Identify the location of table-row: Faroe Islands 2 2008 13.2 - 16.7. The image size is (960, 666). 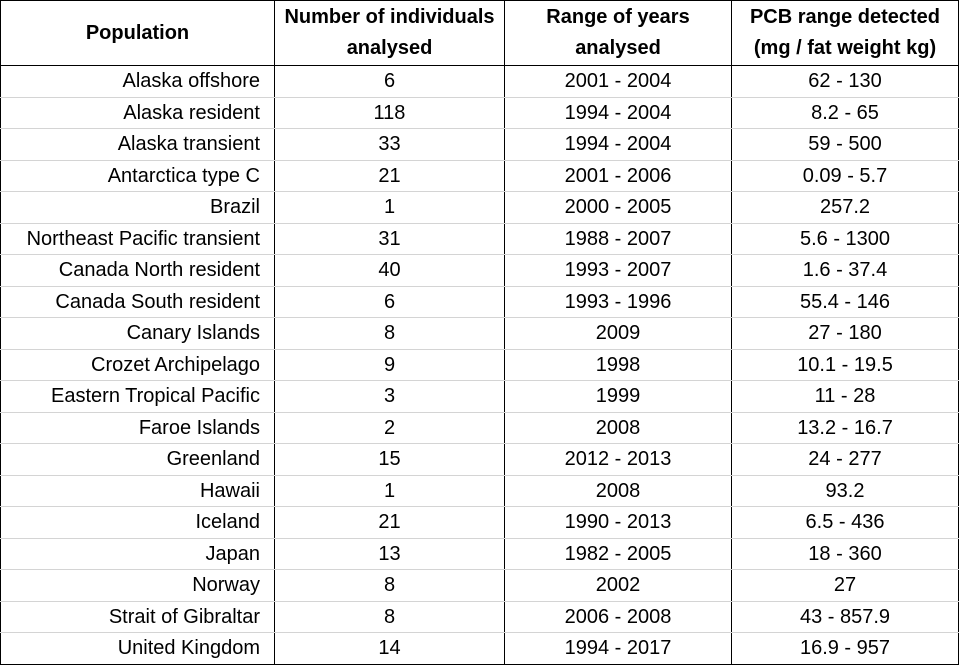
(479, 428).